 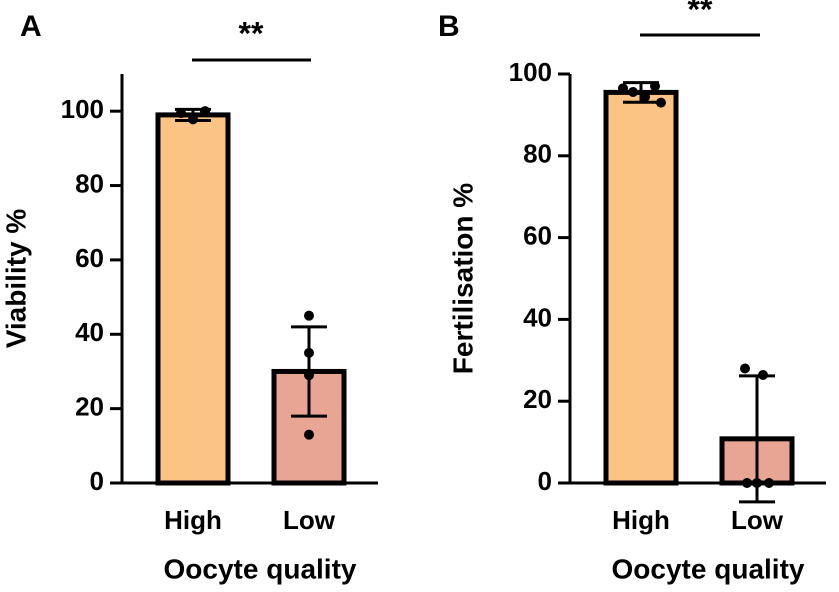 What do you see at coordinates (15, 279) in the screenshot?
I see `y-axis-label: Viability %` at bounding box center [15, 279].